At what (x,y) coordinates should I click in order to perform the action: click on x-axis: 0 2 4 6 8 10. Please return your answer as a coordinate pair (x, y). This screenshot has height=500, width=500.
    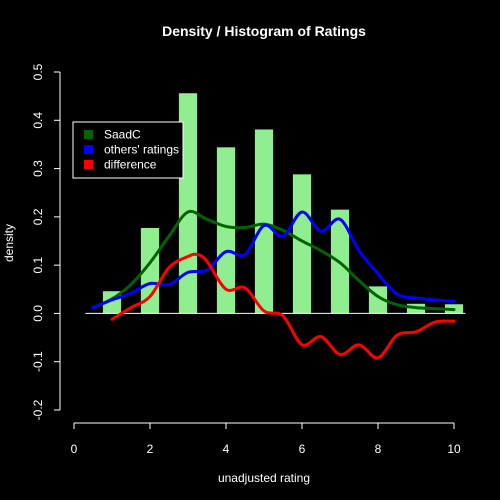
    Looking at the image, I should click on (266, 439).